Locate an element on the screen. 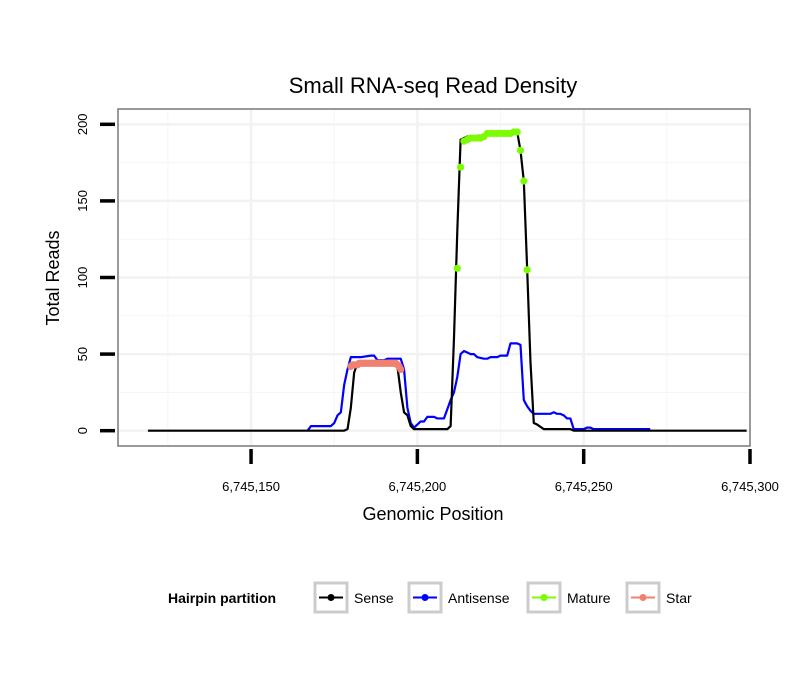 This screenshot has width=810, height=690. x-axis: 6,745,150 6,745,200 6,745,250 6,745,300 is located at coordinates (500, 471).